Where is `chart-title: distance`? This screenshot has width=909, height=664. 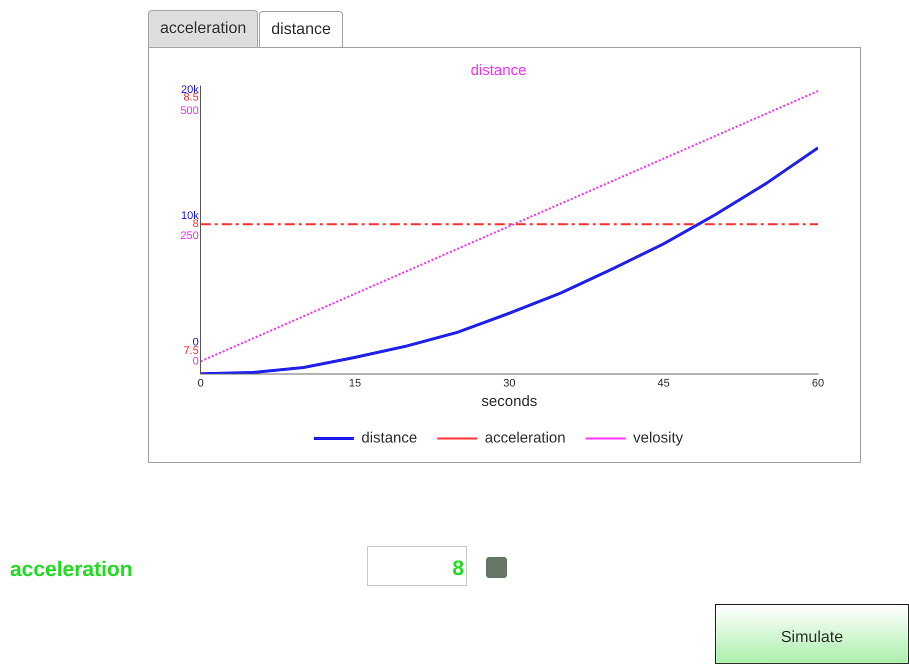
chart-title: distance is located at coordinates (498, 71).